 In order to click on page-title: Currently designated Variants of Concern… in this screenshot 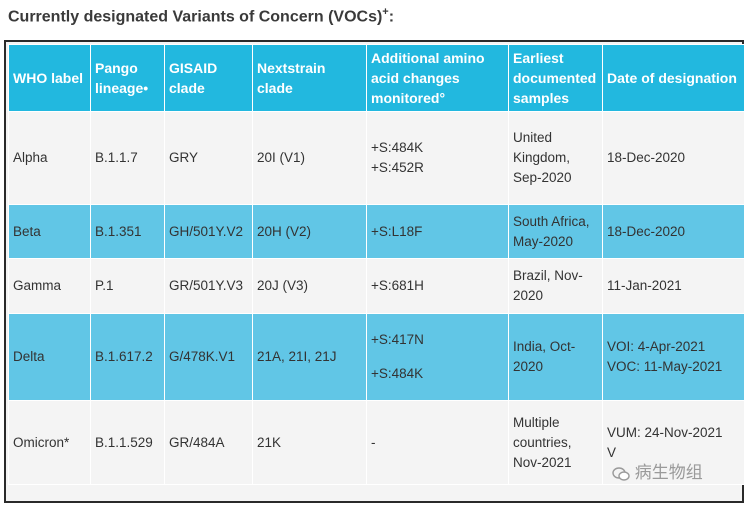, I will do `click(201, 16)`.